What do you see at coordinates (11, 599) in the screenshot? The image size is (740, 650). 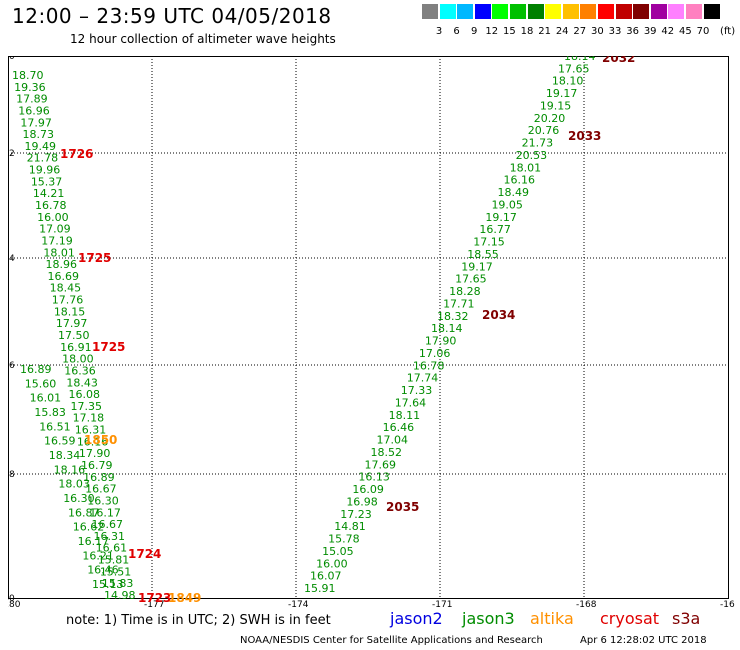 I see `lat-tick-label: -60` at bounding box center [11, 599].